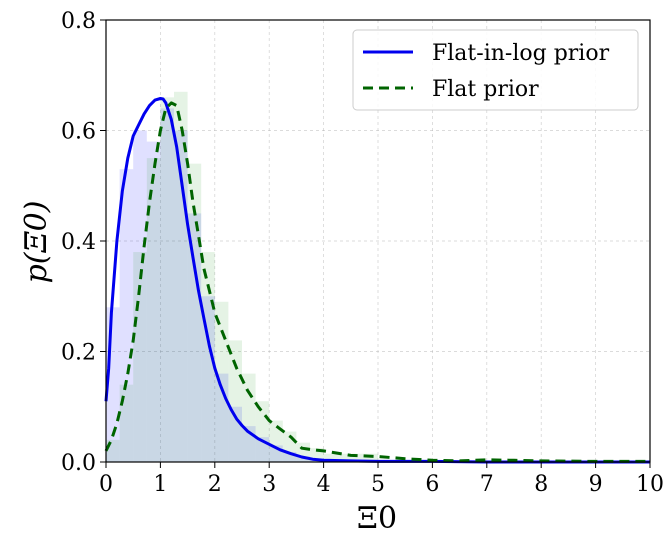  I want to click on x-axis-label: Ξ0, so click(377, 517).